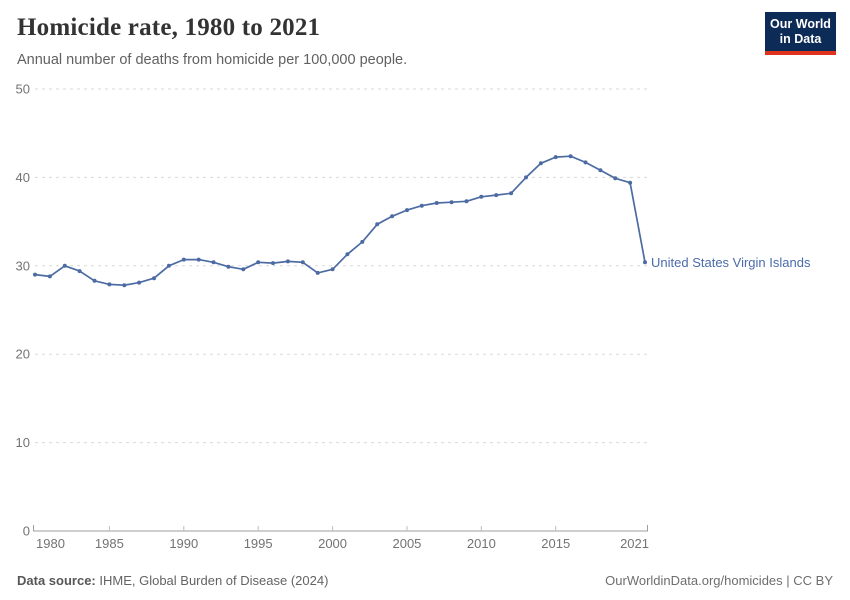 The height and width of the screenshot is (600, 850). I want to click on entity-label: United States Virgin Islands, so click(731, 262).